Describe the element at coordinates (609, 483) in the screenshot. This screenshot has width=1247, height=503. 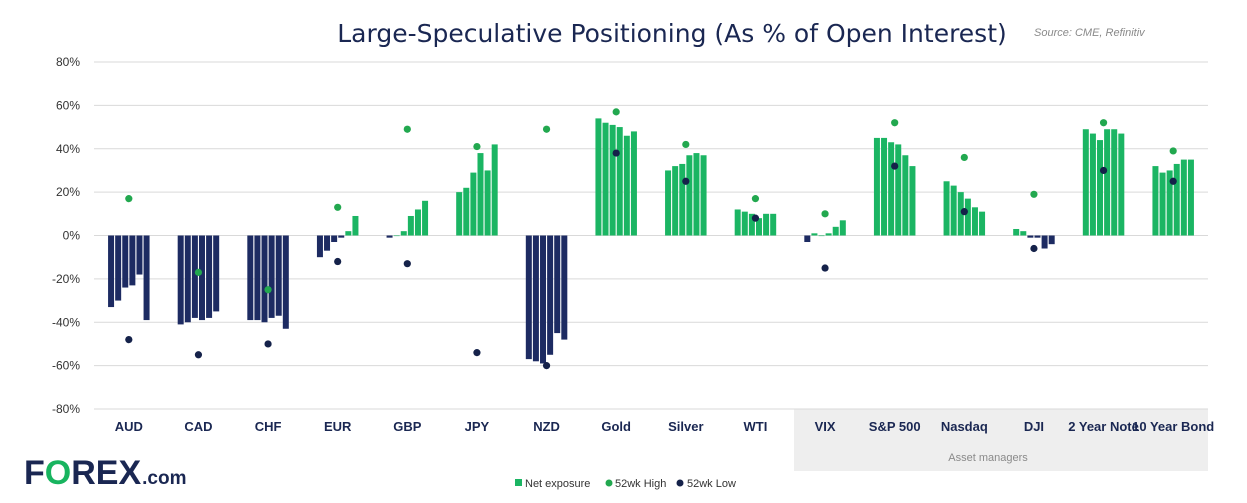
I see `legend-52wk-high-marker` at that location.